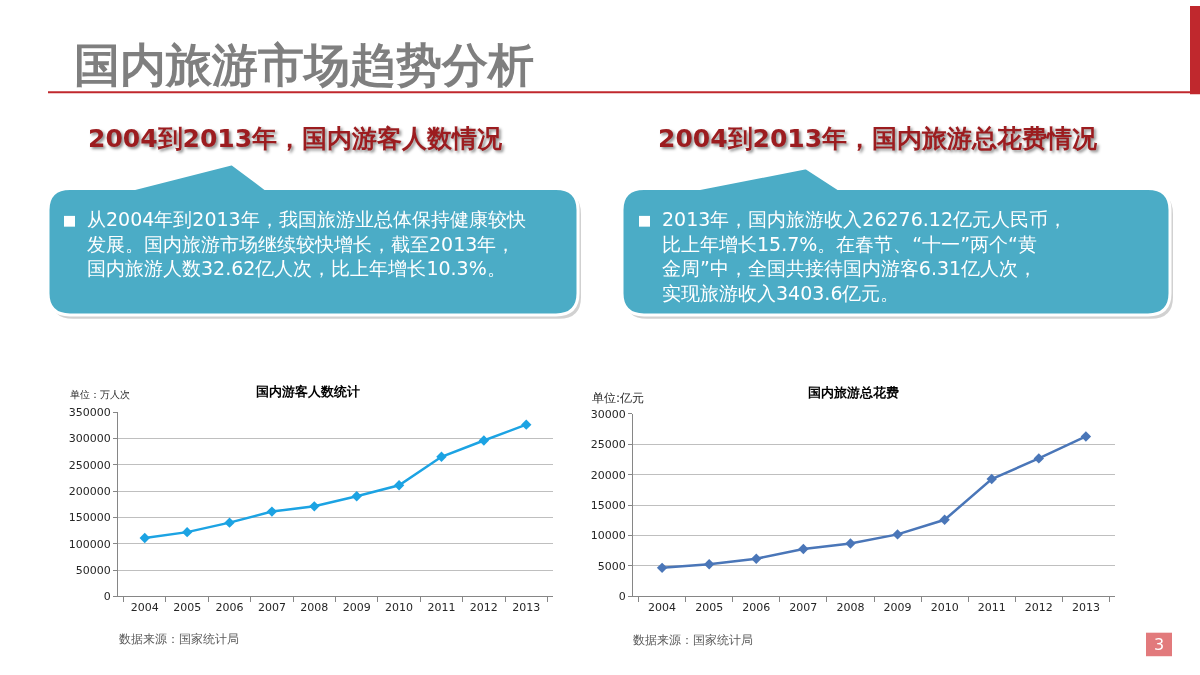 The width and height of the screenshot is (1200, 675). What do you see at coordinates (1159, 644) in the screenshot?
I see `text: 3` at bounding box center [1159, 644].